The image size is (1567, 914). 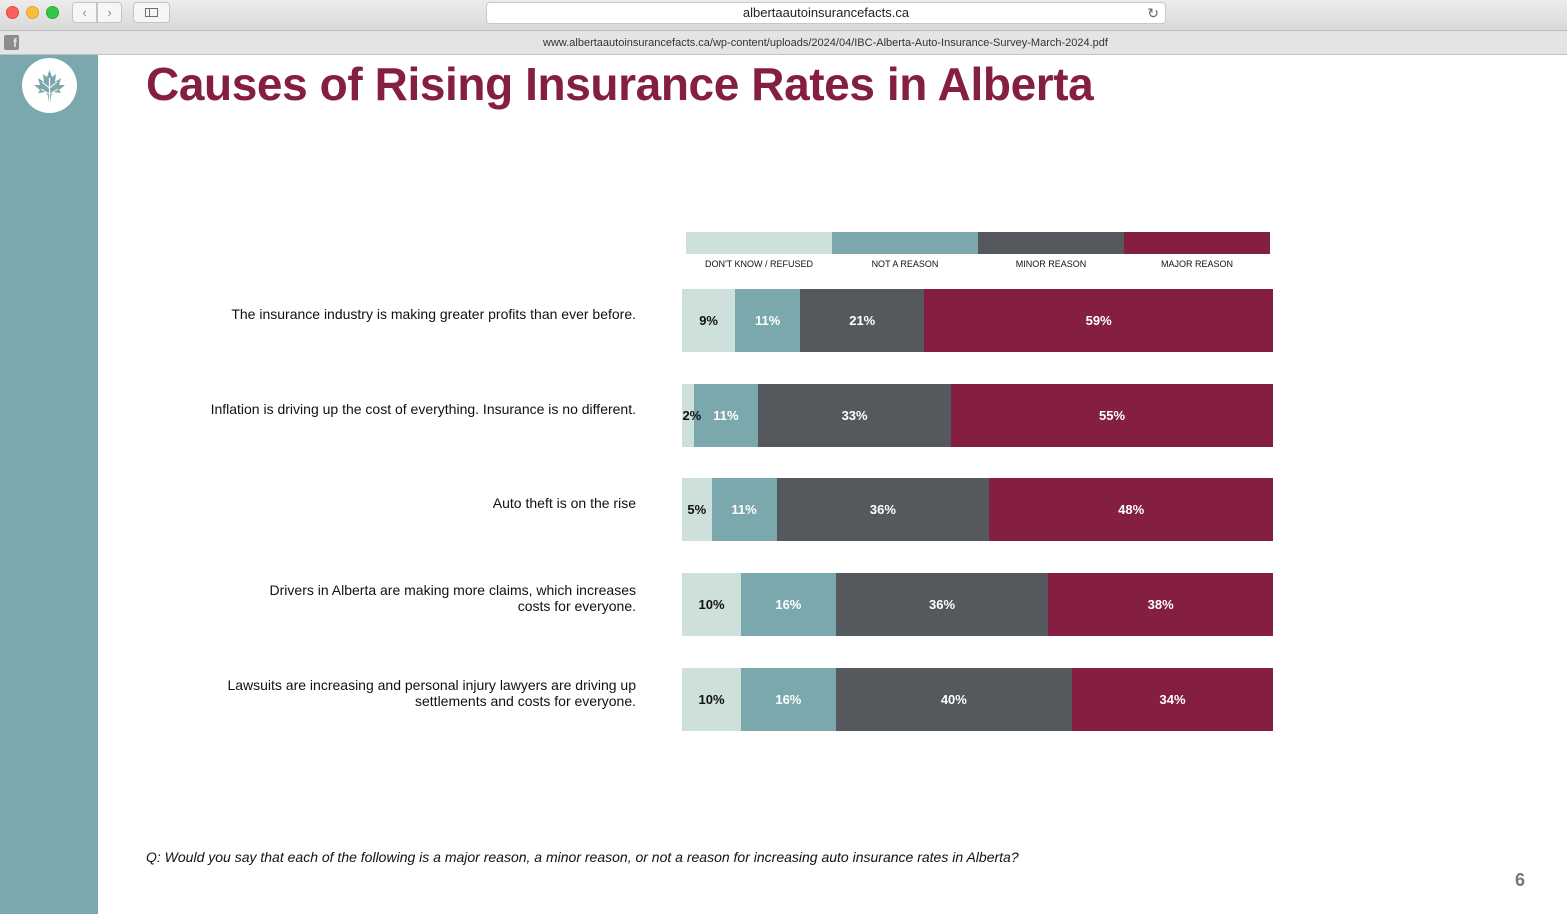 I want to click on data-label: 9%, so click(x=708, y=320).